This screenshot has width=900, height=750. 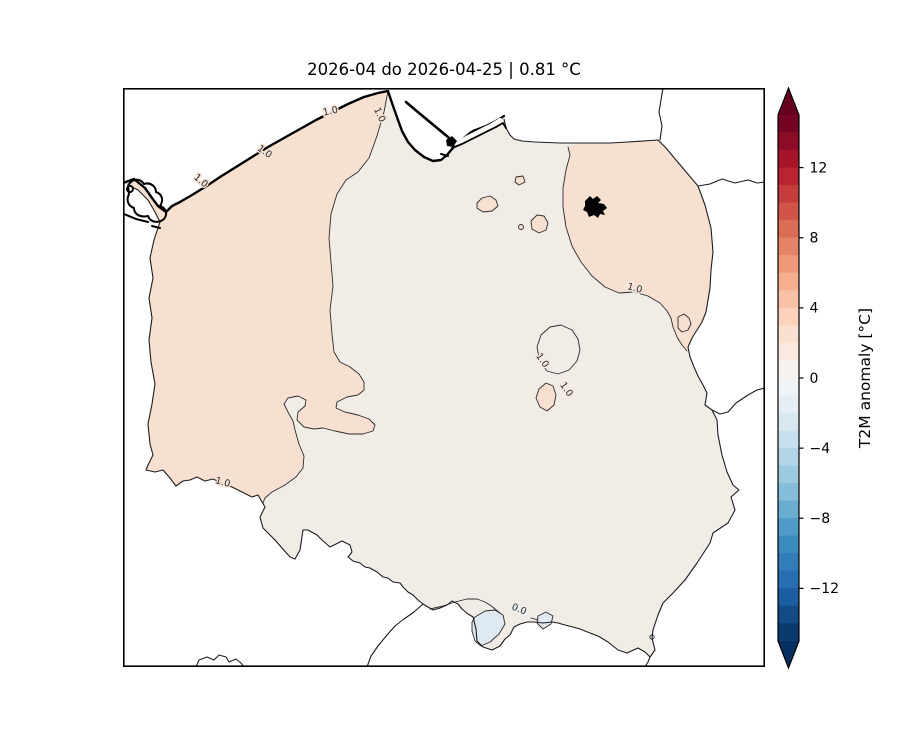 What do you see at coordinates (625, 249) in the screenshot?
I see `contour-1p0-northeast` at bounding box center [625, 249].